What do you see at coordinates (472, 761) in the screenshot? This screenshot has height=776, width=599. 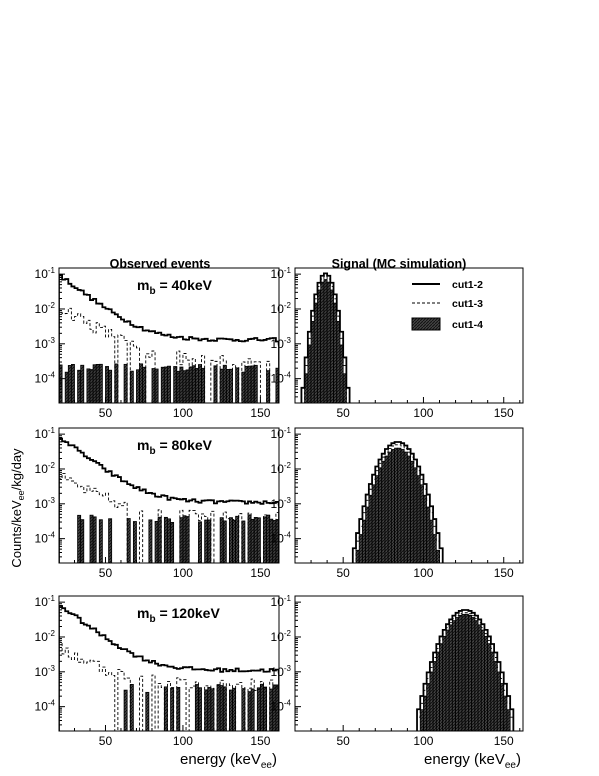 I see `x-axis-label-right: energy (keVee)` at bounding box center [472, 761].